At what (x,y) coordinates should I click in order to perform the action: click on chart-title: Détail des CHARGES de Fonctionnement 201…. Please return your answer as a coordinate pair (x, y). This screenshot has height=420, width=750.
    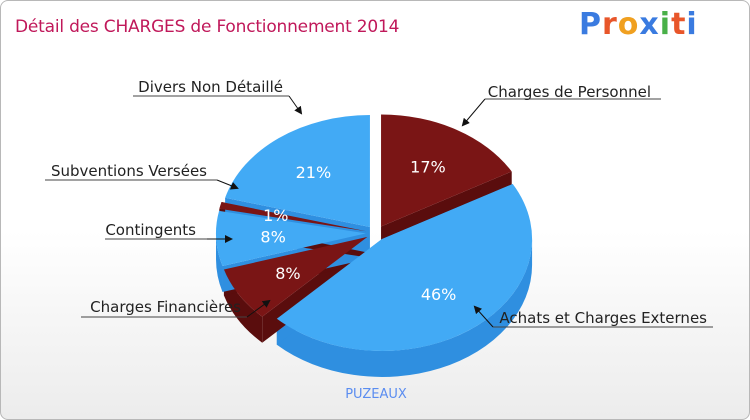
    Looking at the image, I should click on (207, 27).